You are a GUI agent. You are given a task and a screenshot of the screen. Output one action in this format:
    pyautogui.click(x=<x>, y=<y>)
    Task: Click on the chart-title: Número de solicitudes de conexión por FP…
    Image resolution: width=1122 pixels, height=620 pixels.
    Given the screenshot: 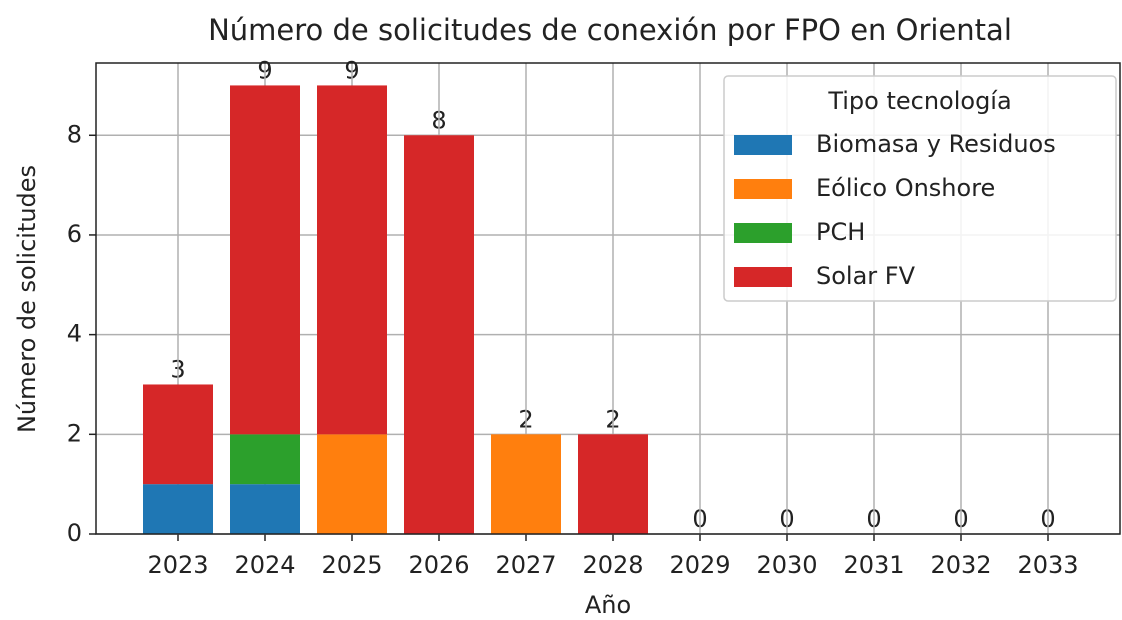 What is the action you would take?
    pyautogui.click(x=610, y=30)
    